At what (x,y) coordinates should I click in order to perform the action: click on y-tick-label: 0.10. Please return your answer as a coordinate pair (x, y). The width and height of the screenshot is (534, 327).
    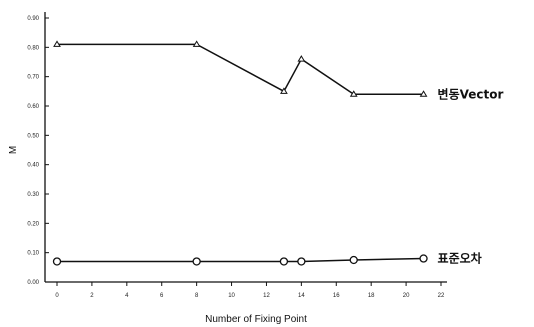
    Looking at the image, I should click on (33, 254).